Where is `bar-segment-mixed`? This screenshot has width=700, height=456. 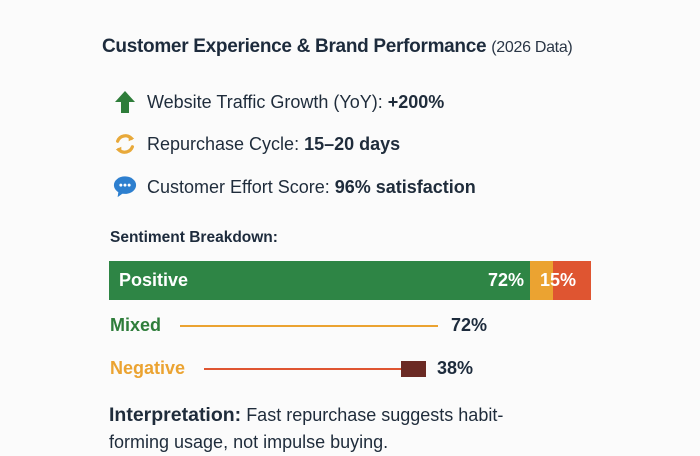 bar-segment-mixed is located at coordinates (541, 280).